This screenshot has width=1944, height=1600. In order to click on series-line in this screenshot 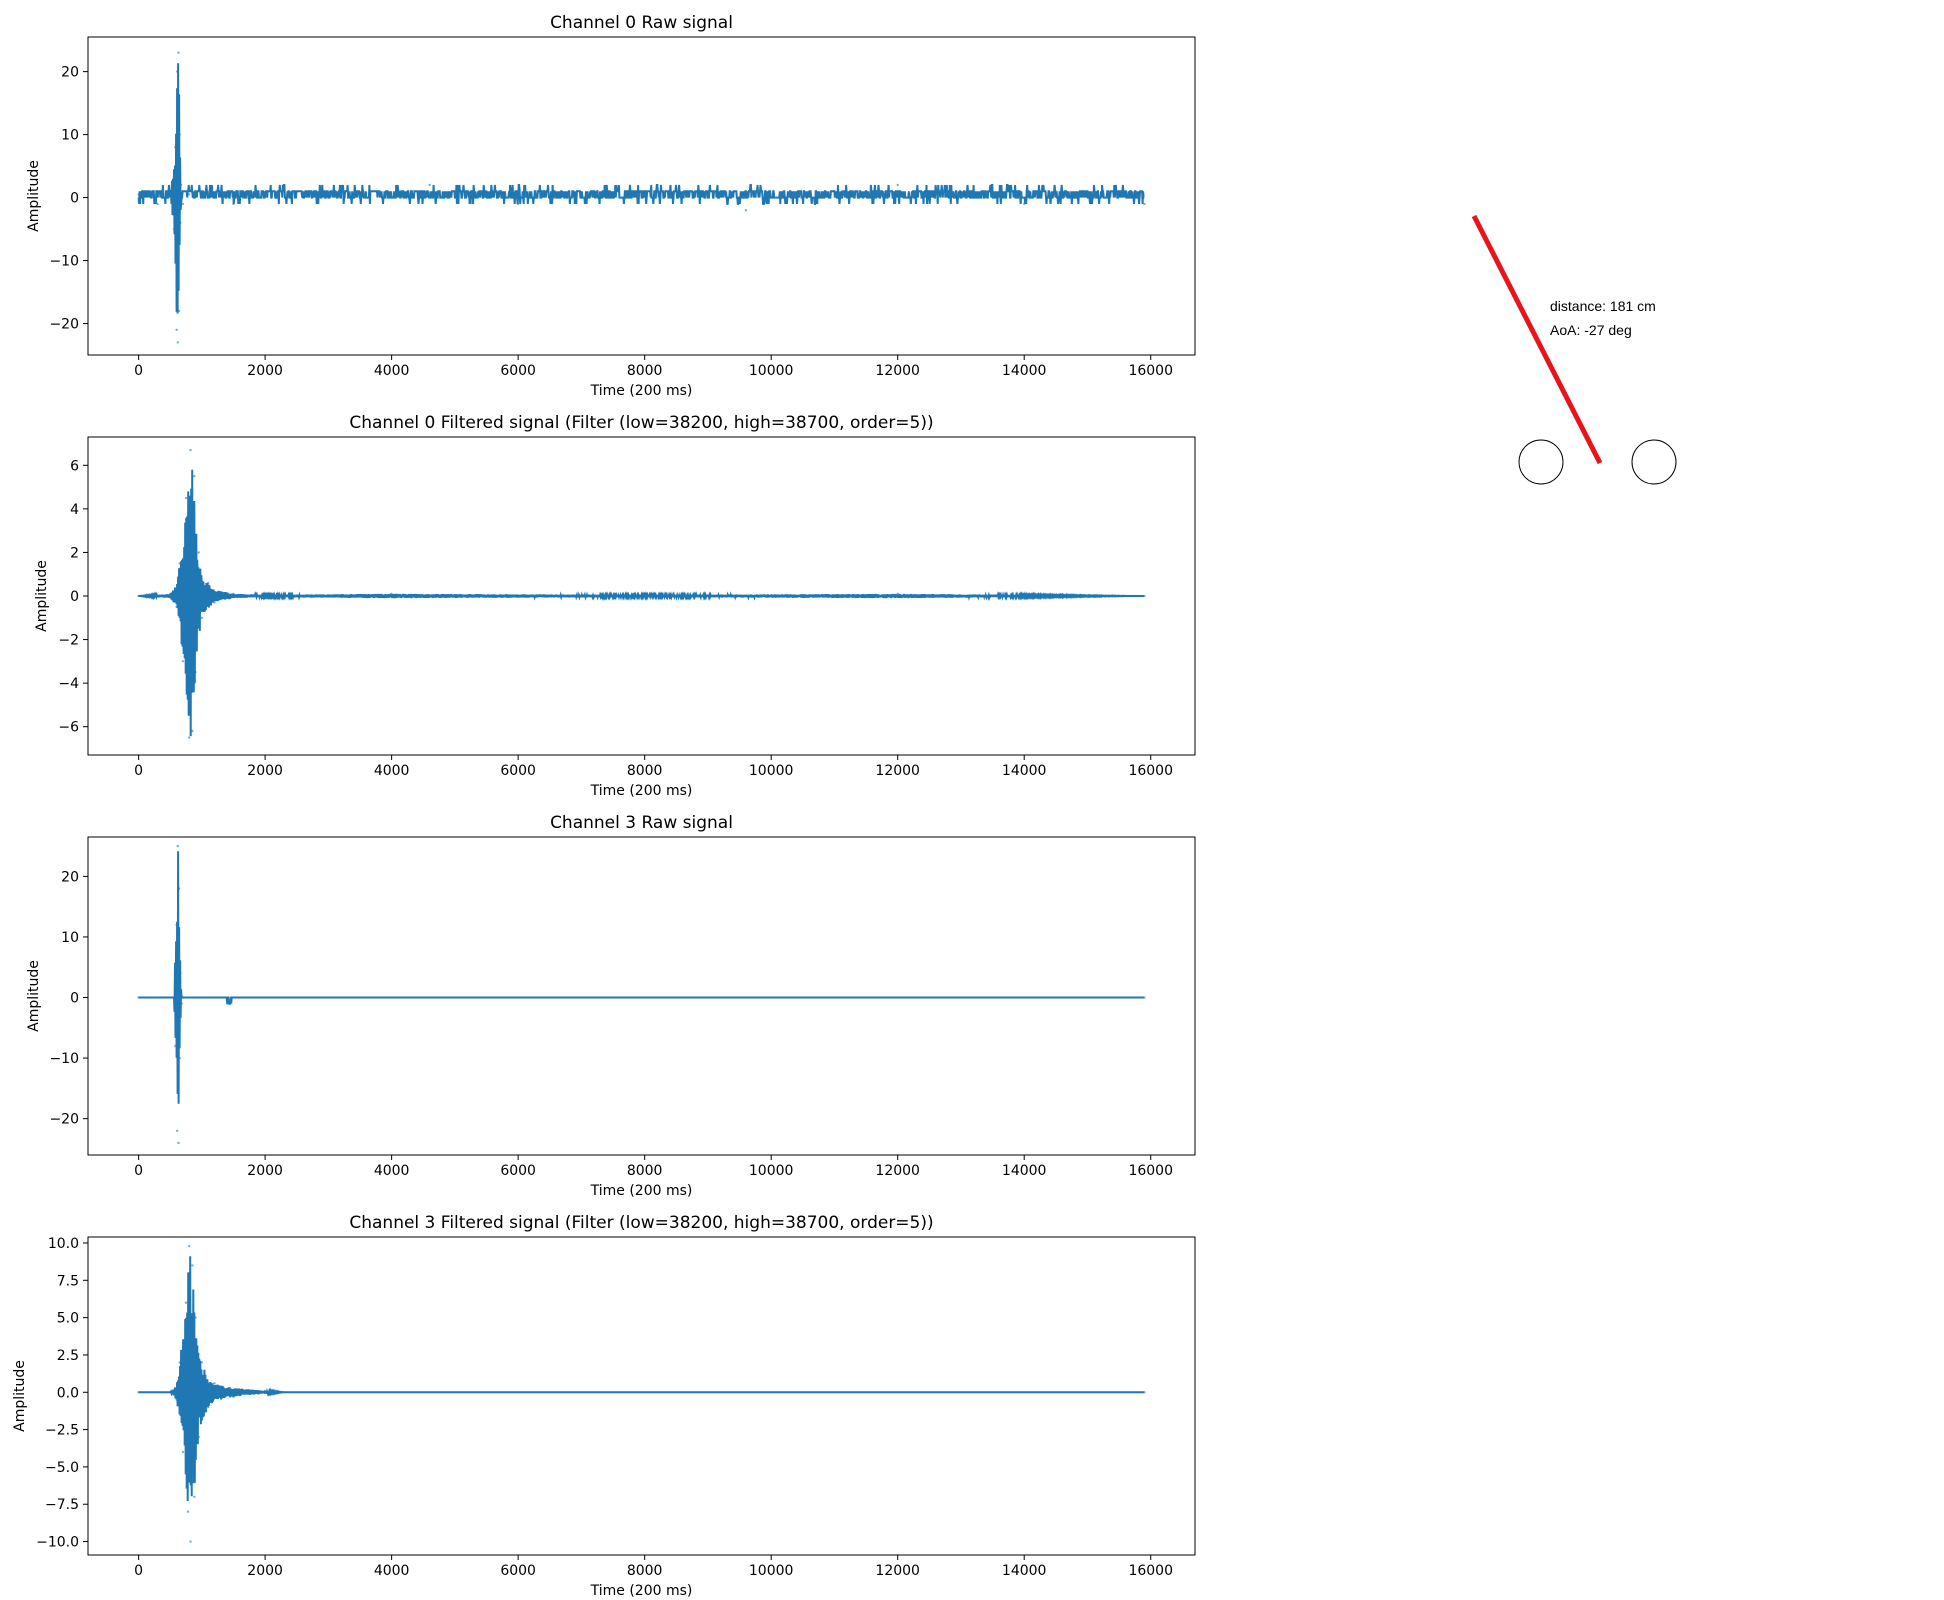, I will do `click(641, 1379)`.